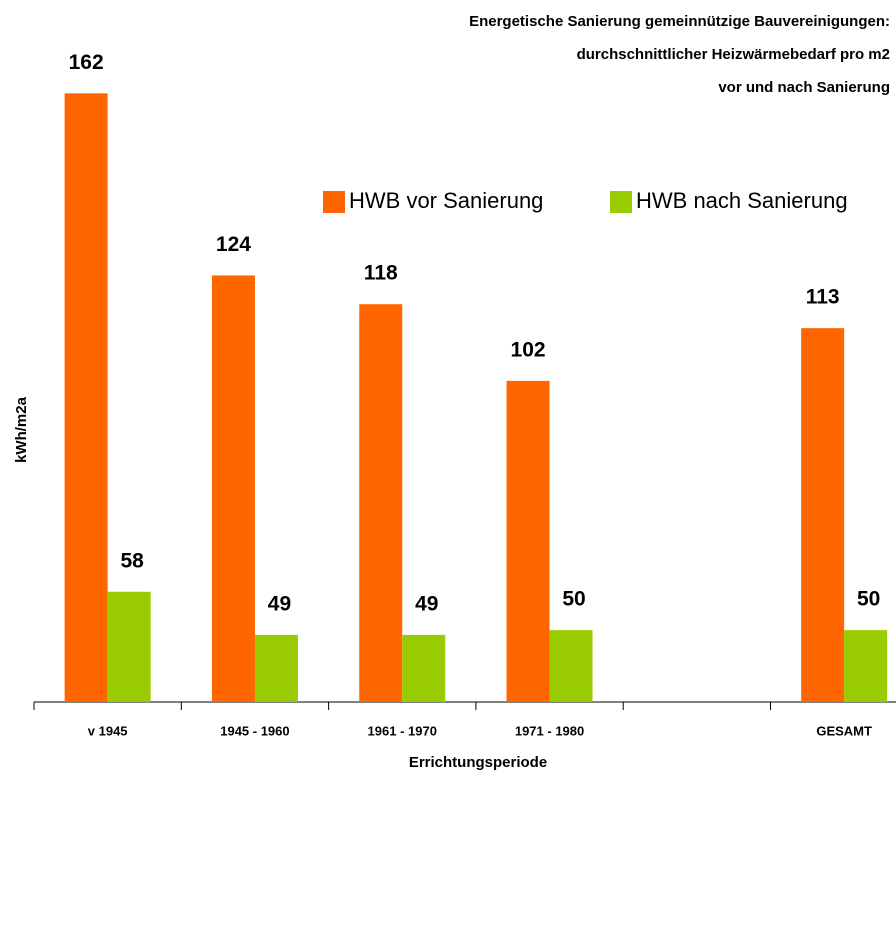 This screenshot has width=896, height=941. Describe the element at coordinates (446, 200) in the screenshot. I see `legend-label: HWB vor Sanierung` at that location.